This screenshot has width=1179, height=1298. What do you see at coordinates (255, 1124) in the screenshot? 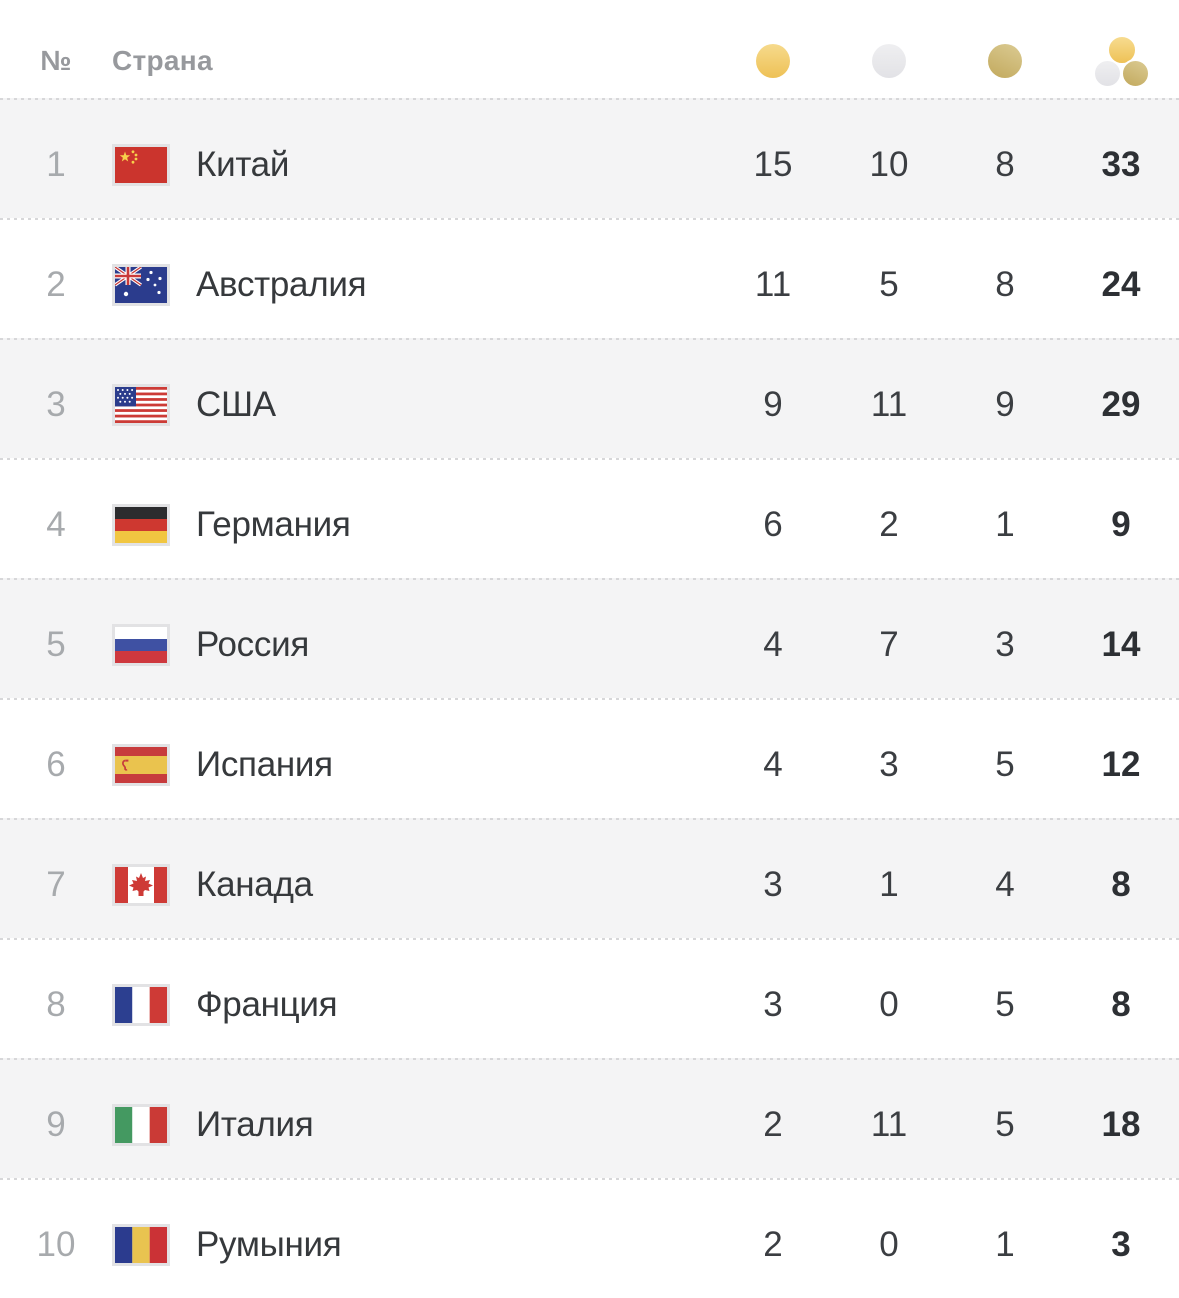
I see `row-country: Италия` at bounding box center [255, 1124].